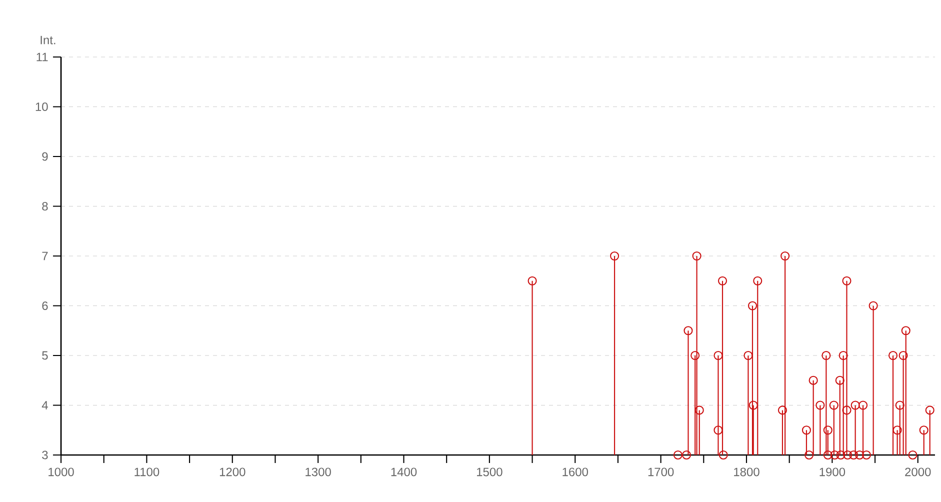  Describe the element at coordinates (747, 472) in the screenshot. I see `x-tick-label: 1800` at that location.